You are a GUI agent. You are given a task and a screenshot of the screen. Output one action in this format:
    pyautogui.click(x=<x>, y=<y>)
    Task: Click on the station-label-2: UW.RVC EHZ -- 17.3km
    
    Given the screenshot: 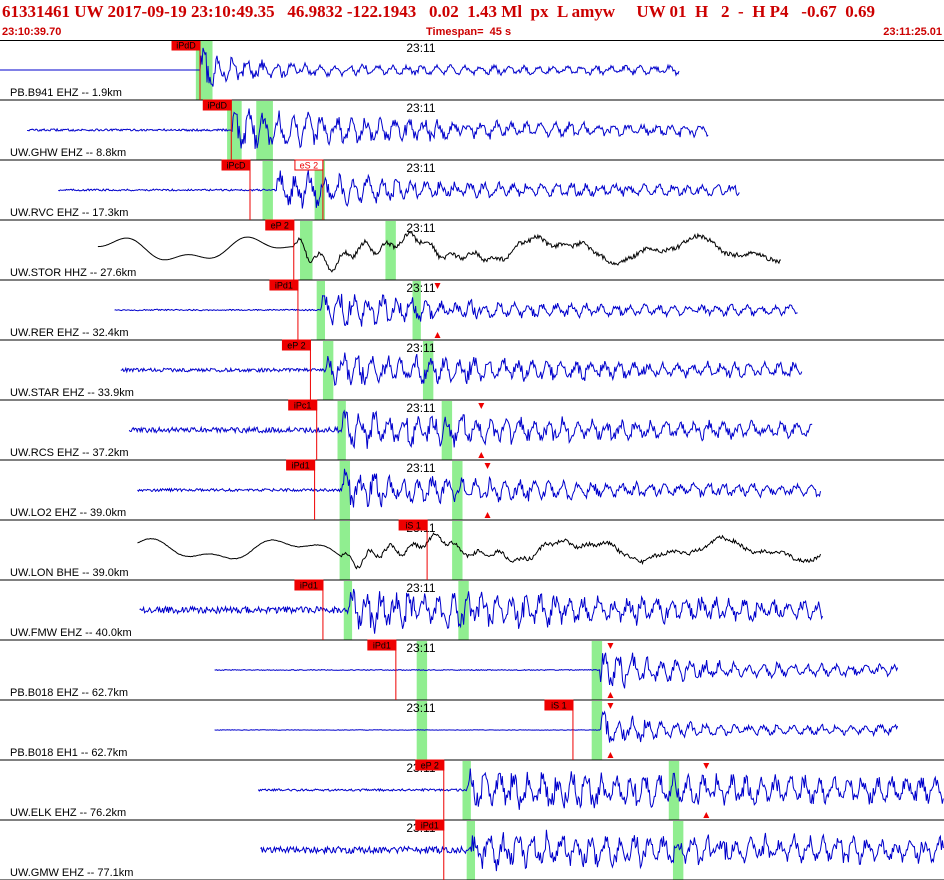 What is the action you would take?
    pyautogui.click(x=69, y=213)
    